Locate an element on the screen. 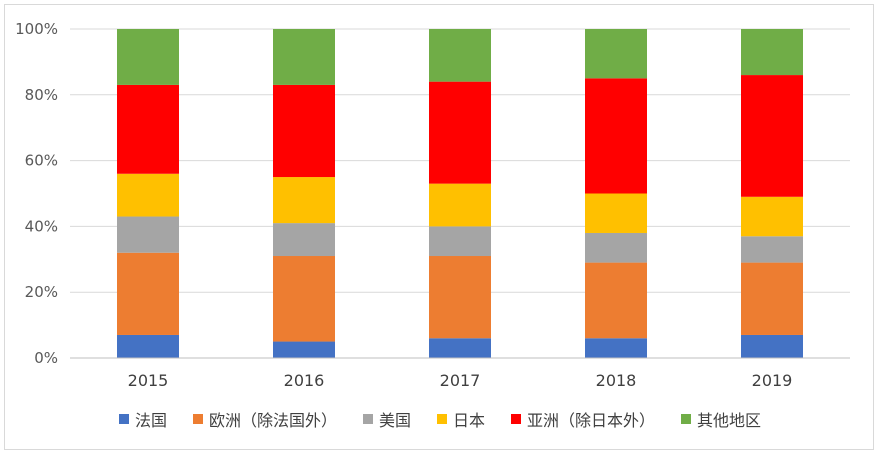 The height and width of the screenshot is (456, 880). y-tick-label: 60% is located at coordinates (41, 161).